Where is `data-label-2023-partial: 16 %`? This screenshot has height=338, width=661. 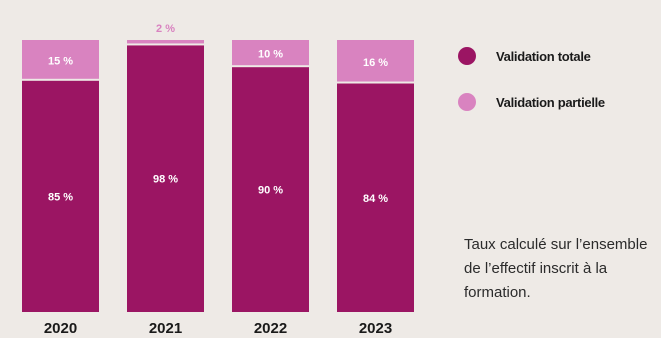 data-label-2023-partial: 16 % is located at coordinates (375, 63).